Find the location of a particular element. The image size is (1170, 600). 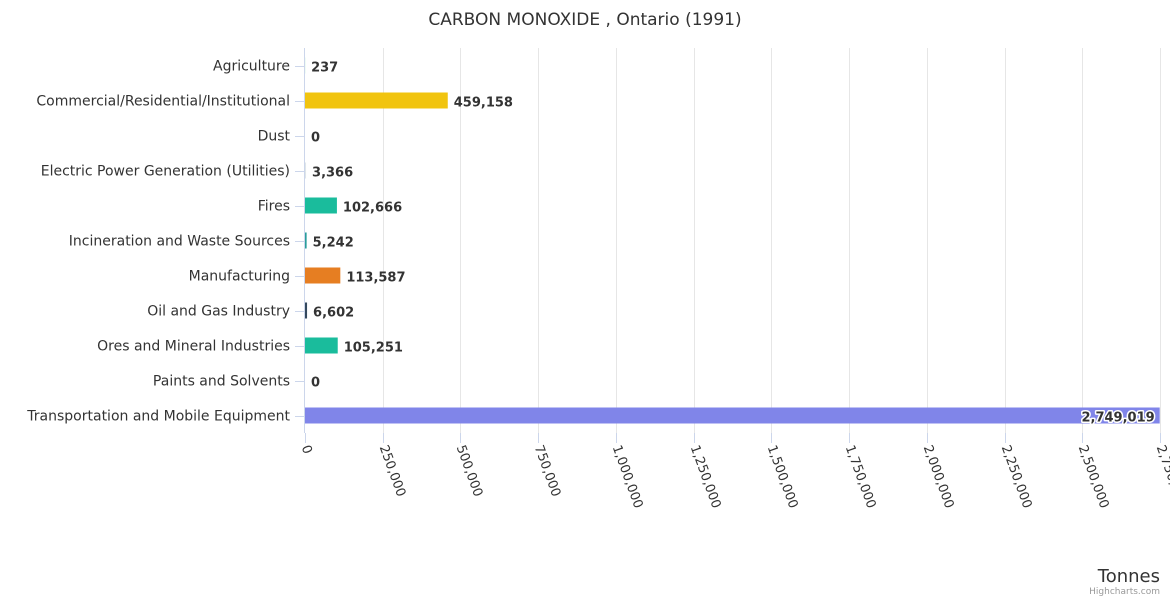

category-label: Agriculture is located at coordinates (251, 67).